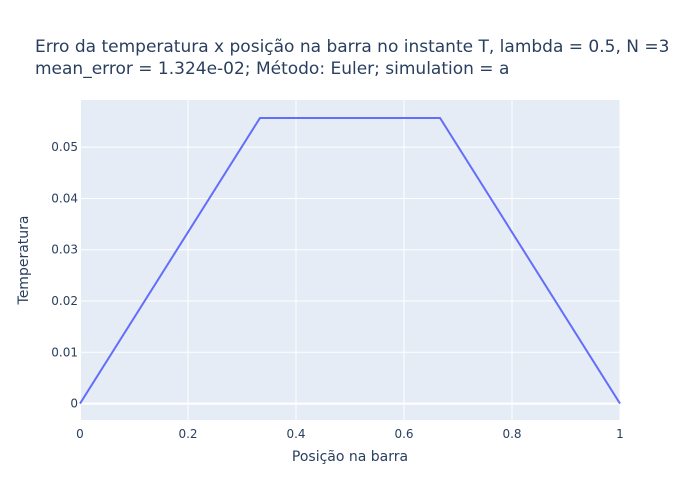 This screenshot has width=700, height=500. Describe the element at coordinates (74, 404) in the screenshot. I see `y-tick-label: 0` at that location.